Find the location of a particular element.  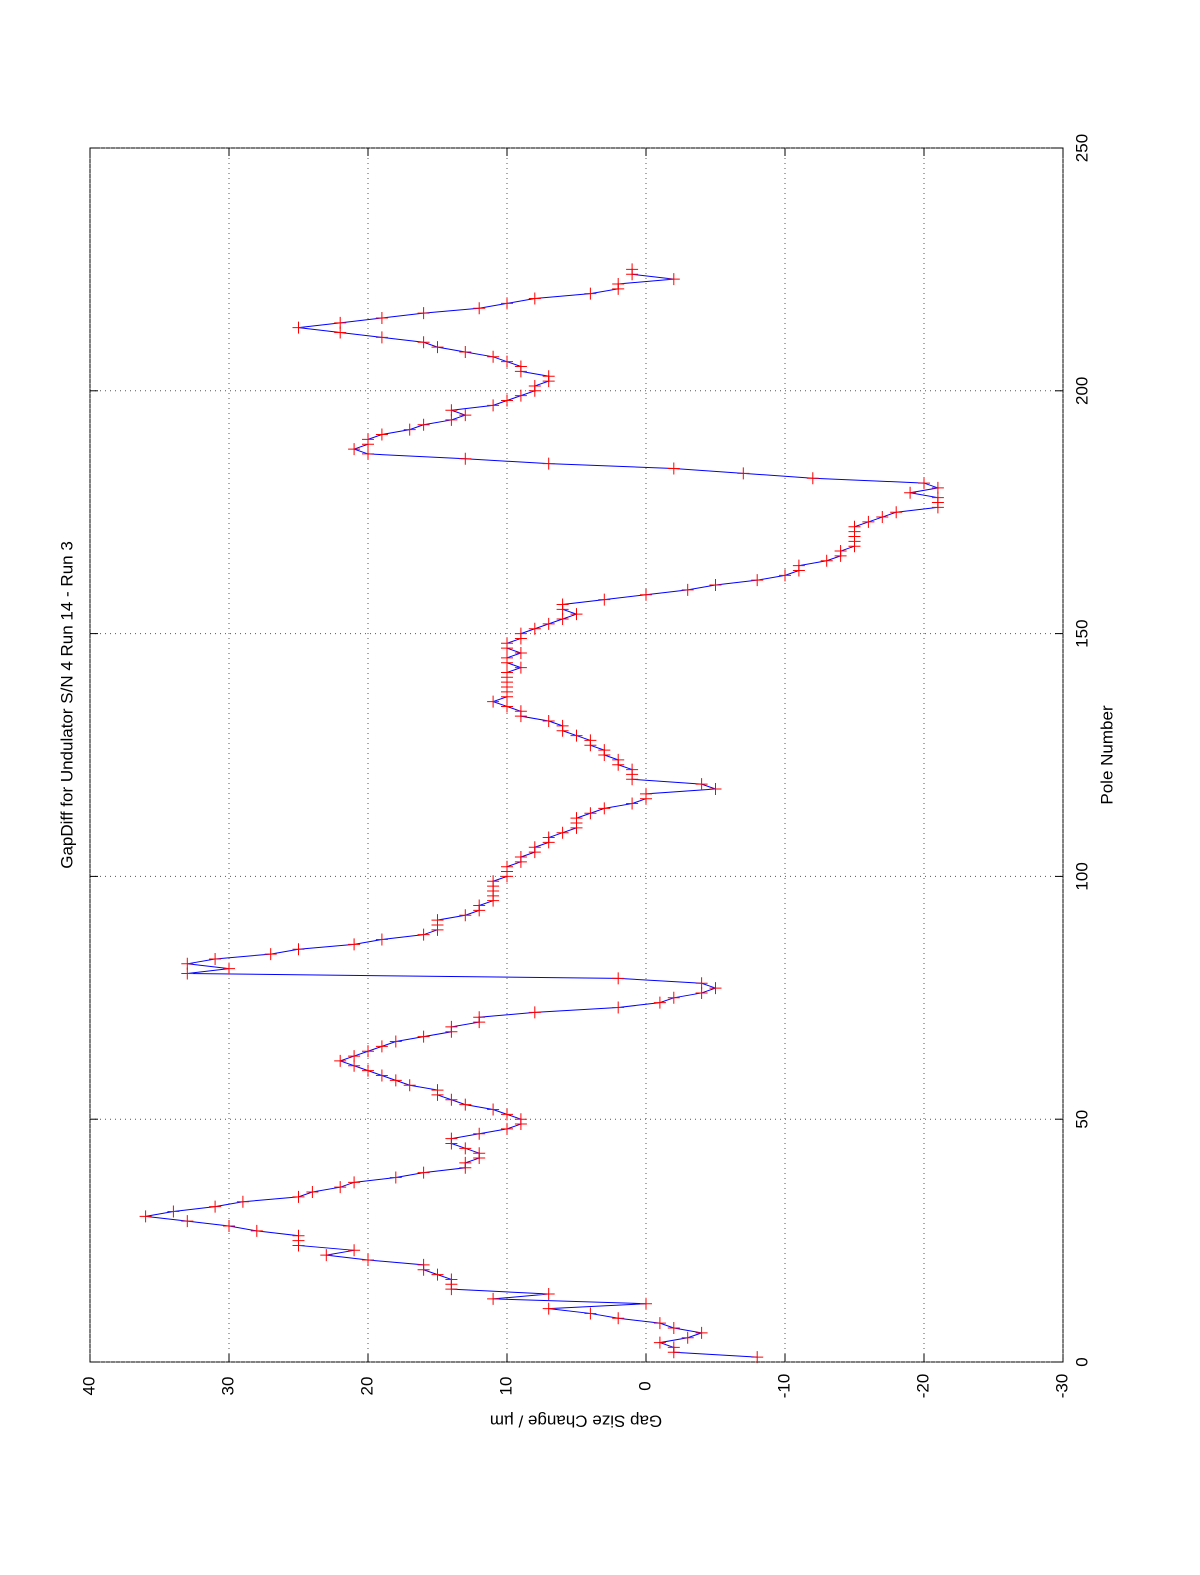

y-tick-label: 40 is located at coordinates (88, 1386).